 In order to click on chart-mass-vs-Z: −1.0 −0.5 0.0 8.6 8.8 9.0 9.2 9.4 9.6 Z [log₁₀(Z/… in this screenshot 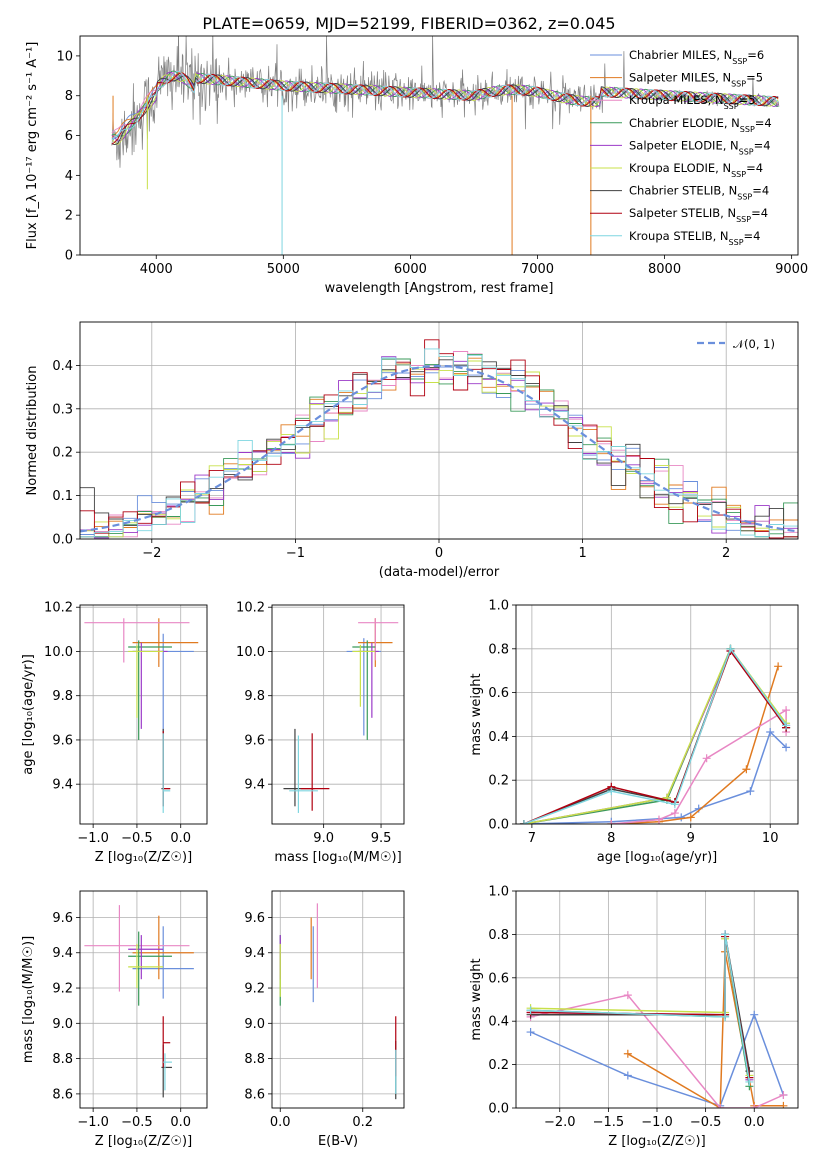, I will do `click(114, 1019)`.